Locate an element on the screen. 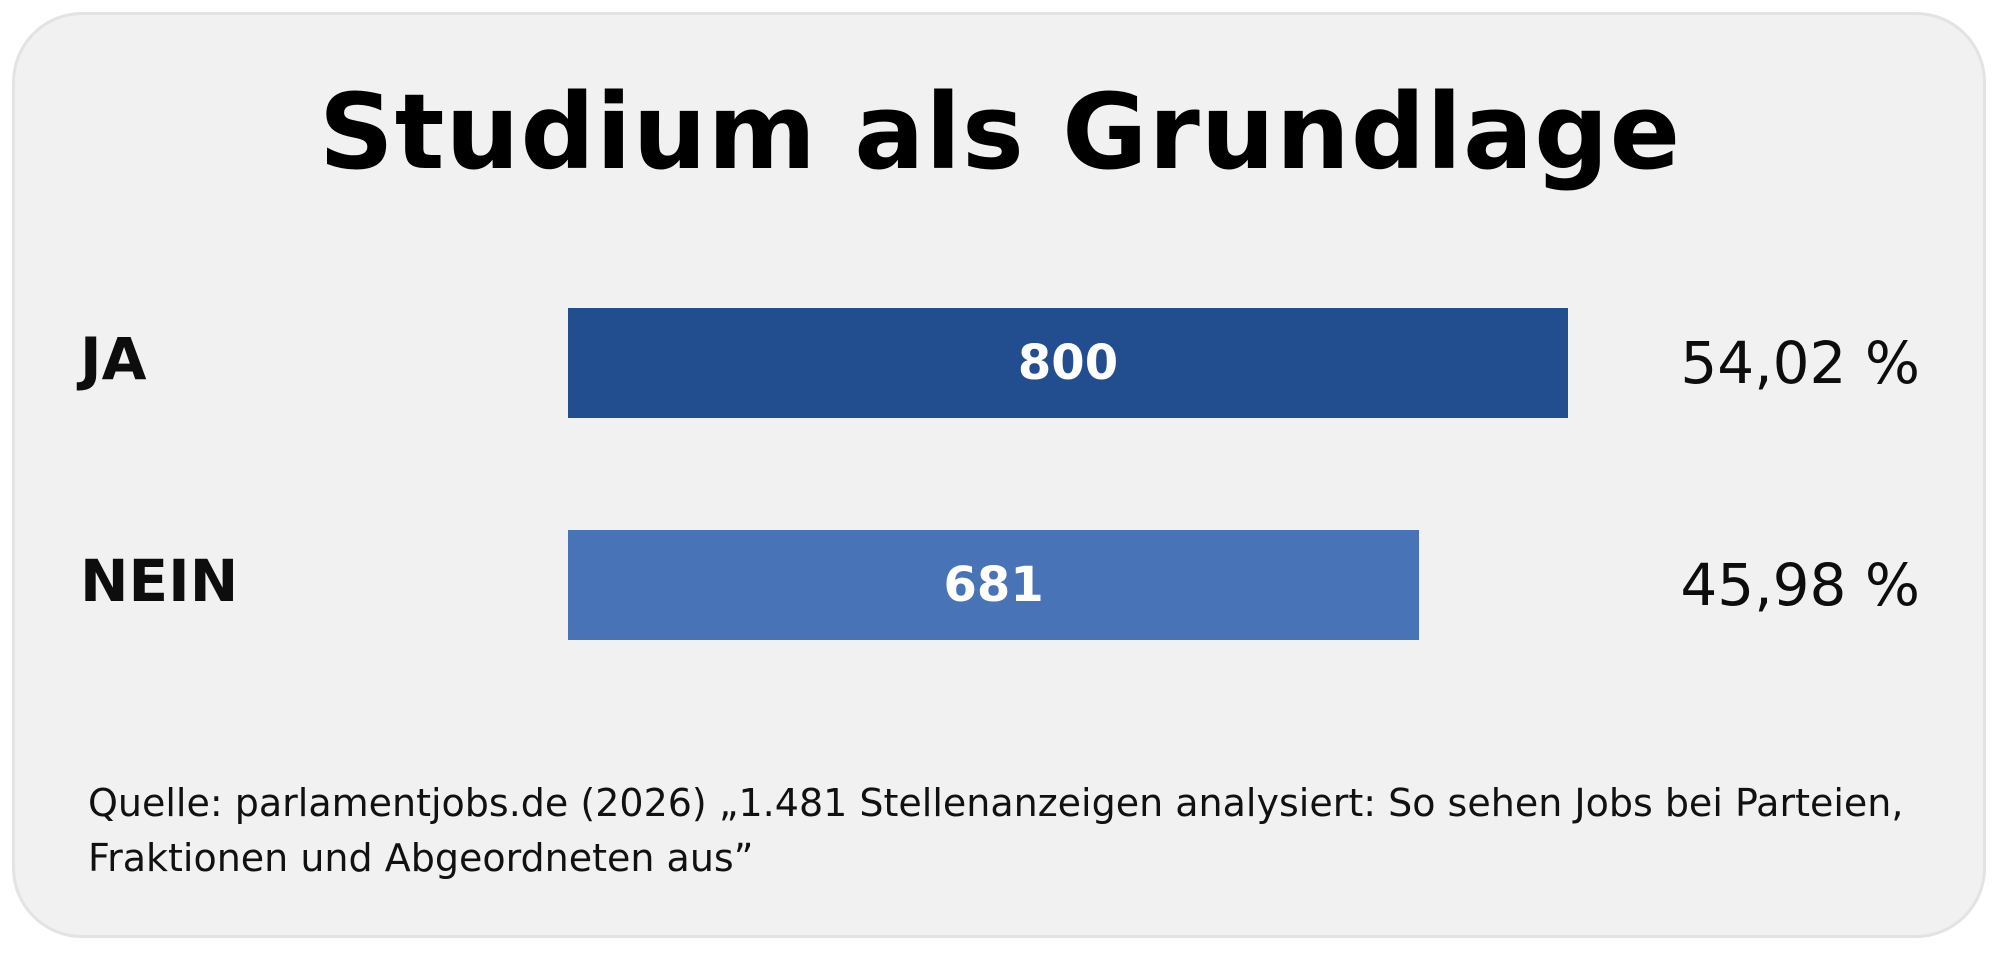  bar-ja is located at coordinates (1068, 363).